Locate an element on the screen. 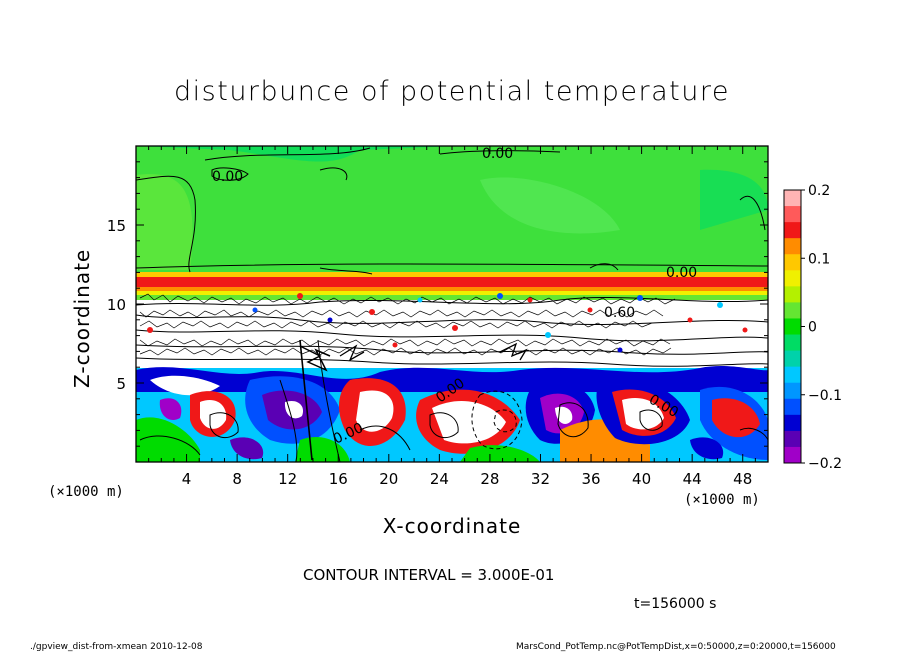 Image resolution: width=904 pixels, height=654 pixels. band-green is located at coordinates (452, 298).